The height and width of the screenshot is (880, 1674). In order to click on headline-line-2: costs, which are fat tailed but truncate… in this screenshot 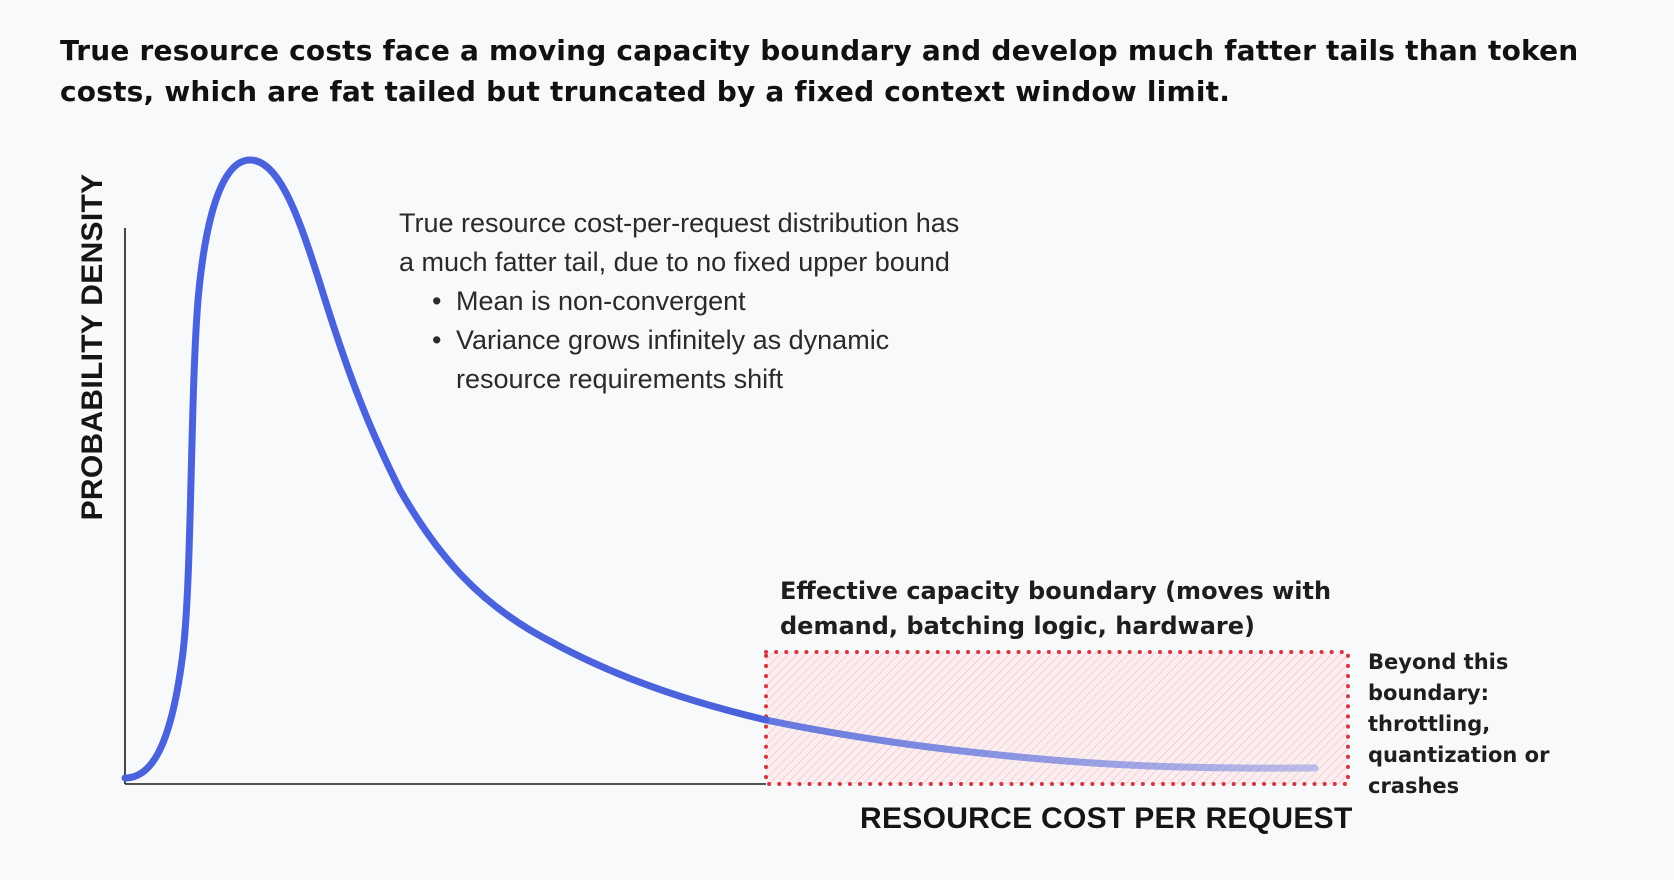, I will do `click(645, 91)`.